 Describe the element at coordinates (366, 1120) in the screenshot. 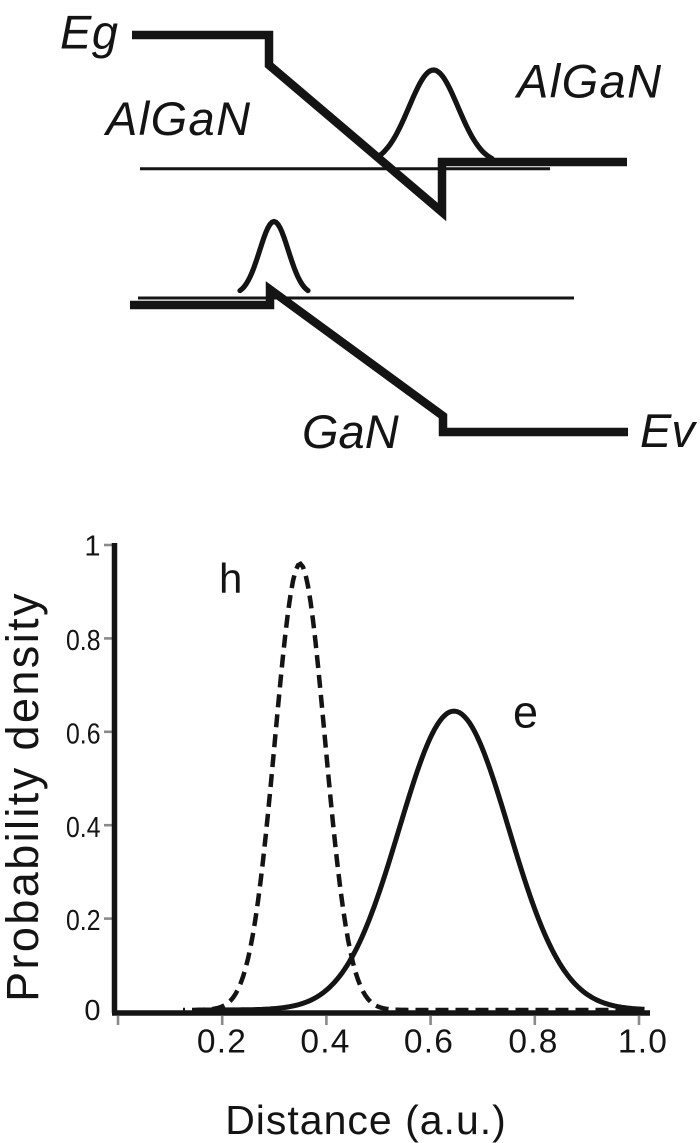

I see `svg-text: Distance (a.u.)` at that location.